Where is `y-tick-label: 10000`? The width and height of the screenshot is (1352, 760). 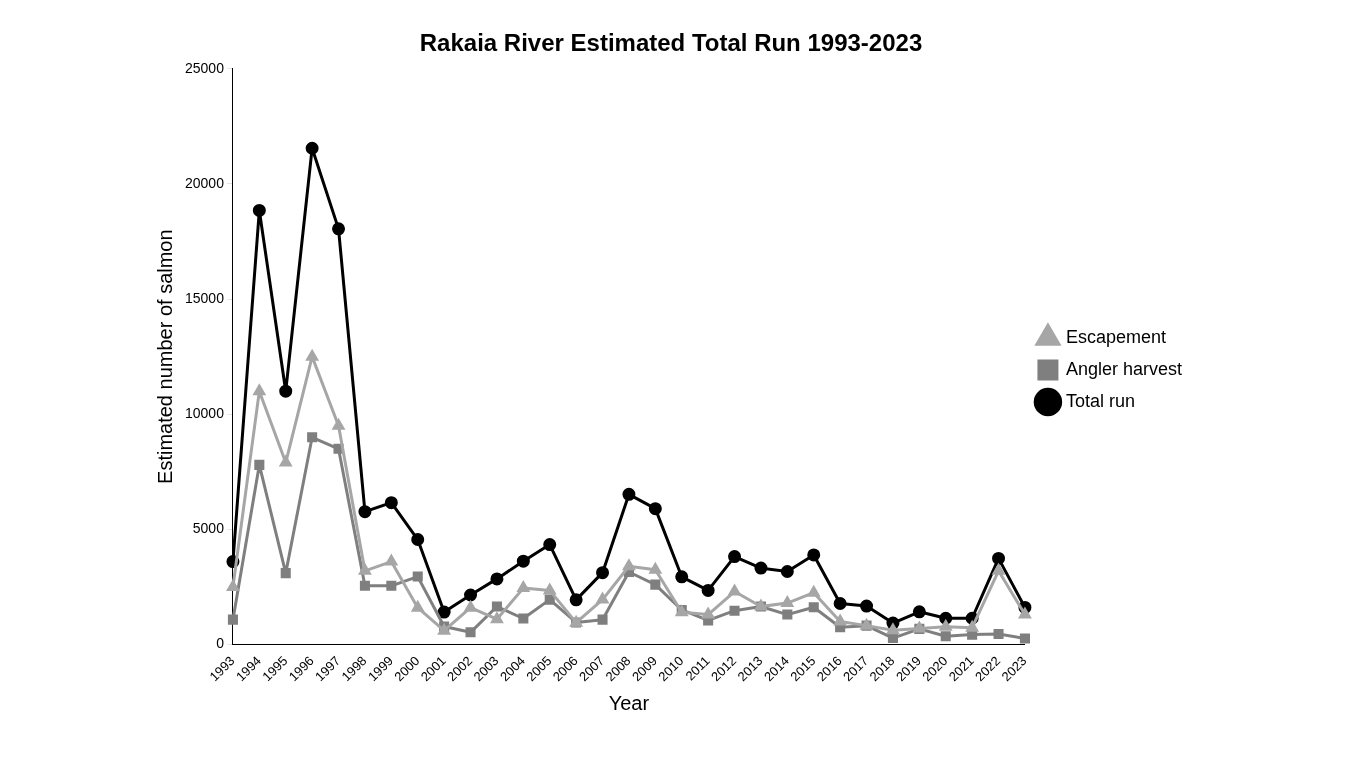 y-tick-label: 10000 is located at coordinates (204, 413).